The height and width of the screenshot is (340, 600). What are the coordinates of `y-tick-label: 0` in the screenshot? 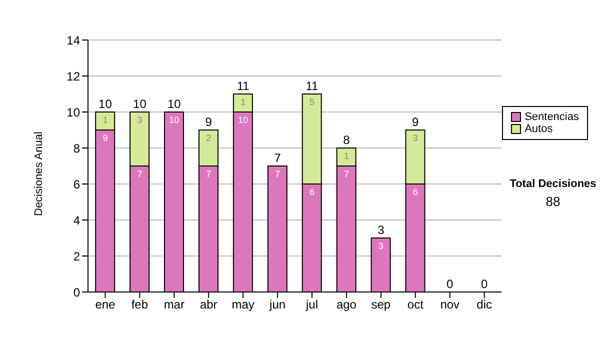 It's located at (76, 292).